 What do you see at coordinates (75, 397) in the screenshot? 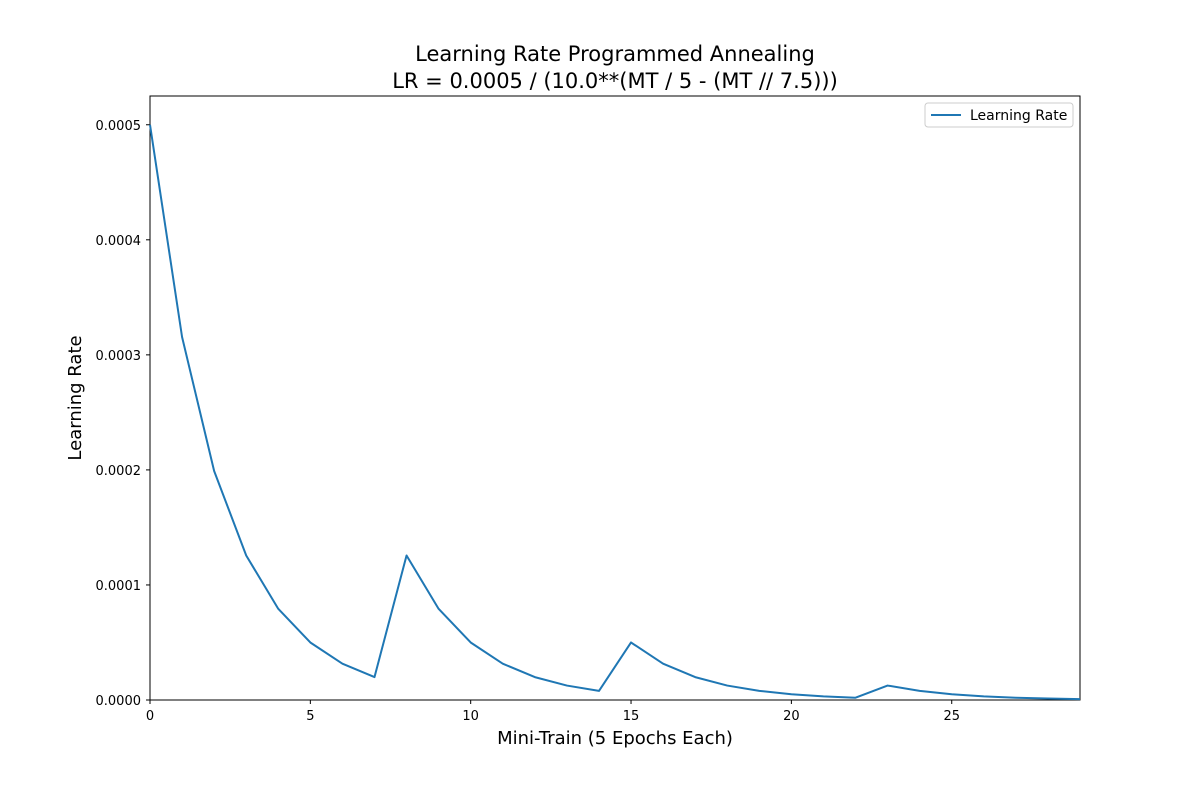
I see `y-axis-label: Learning Rate` at bounding box center [75, 397].